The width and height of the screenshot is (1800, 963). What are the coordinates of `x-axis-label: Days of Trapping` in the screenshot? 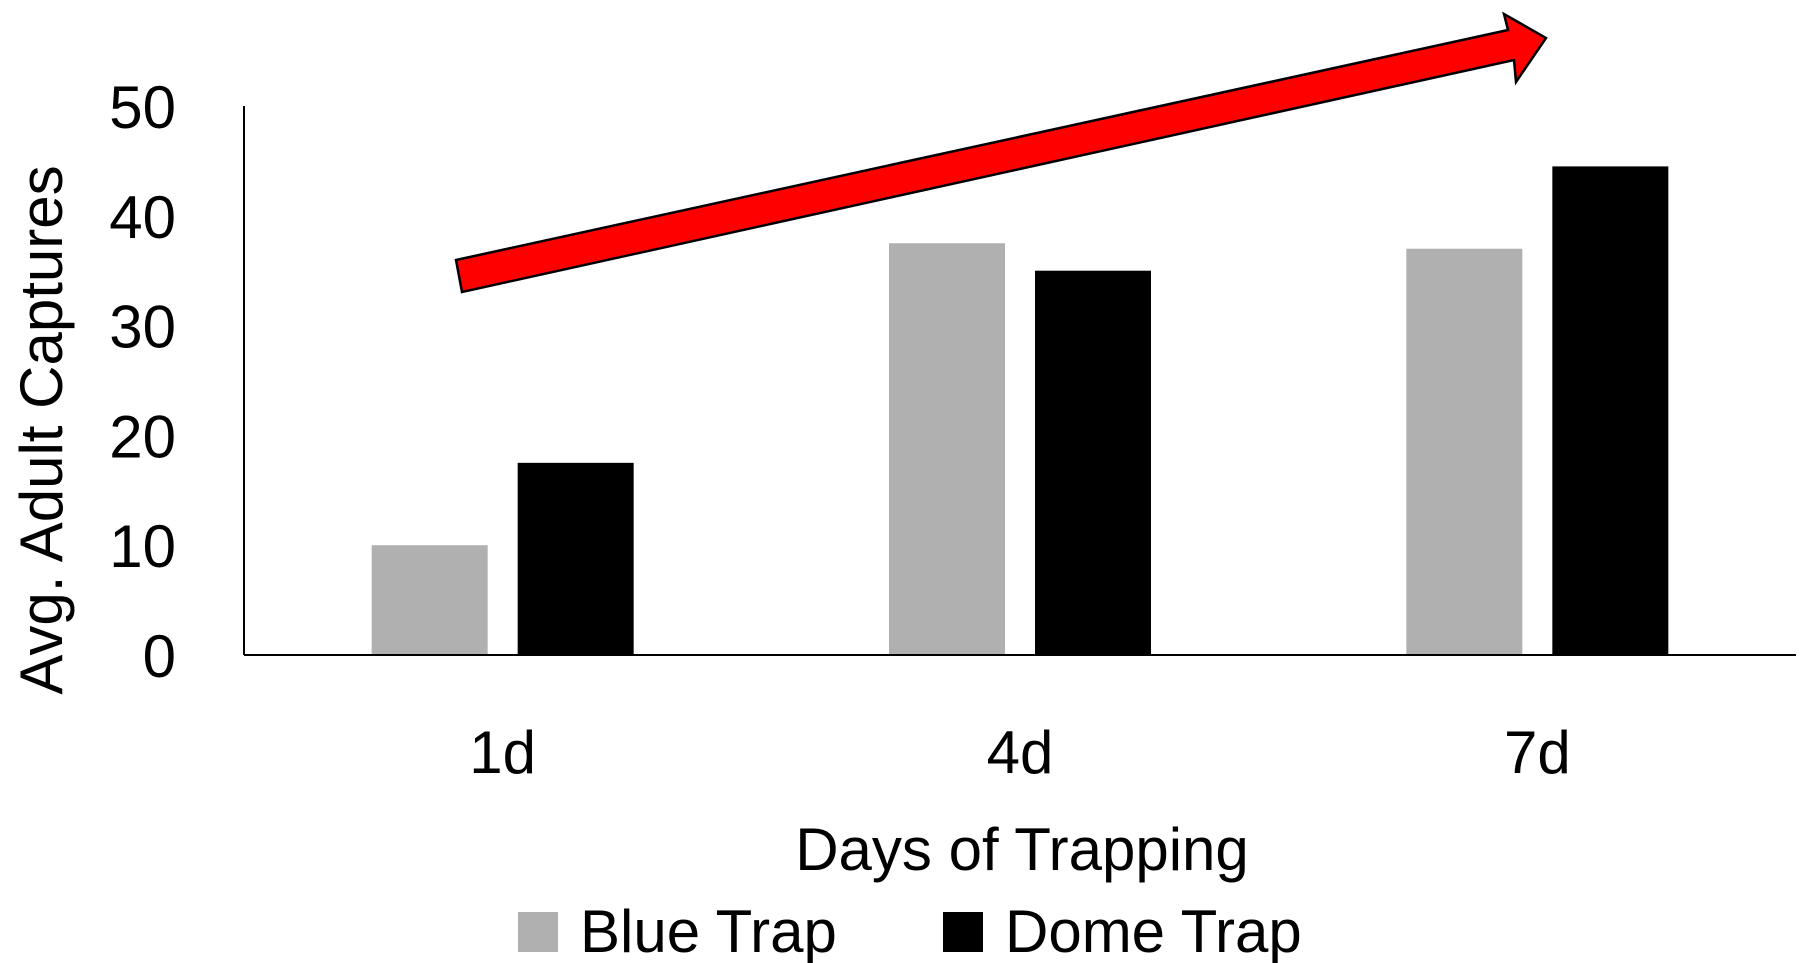 It's located at (1022, 849).